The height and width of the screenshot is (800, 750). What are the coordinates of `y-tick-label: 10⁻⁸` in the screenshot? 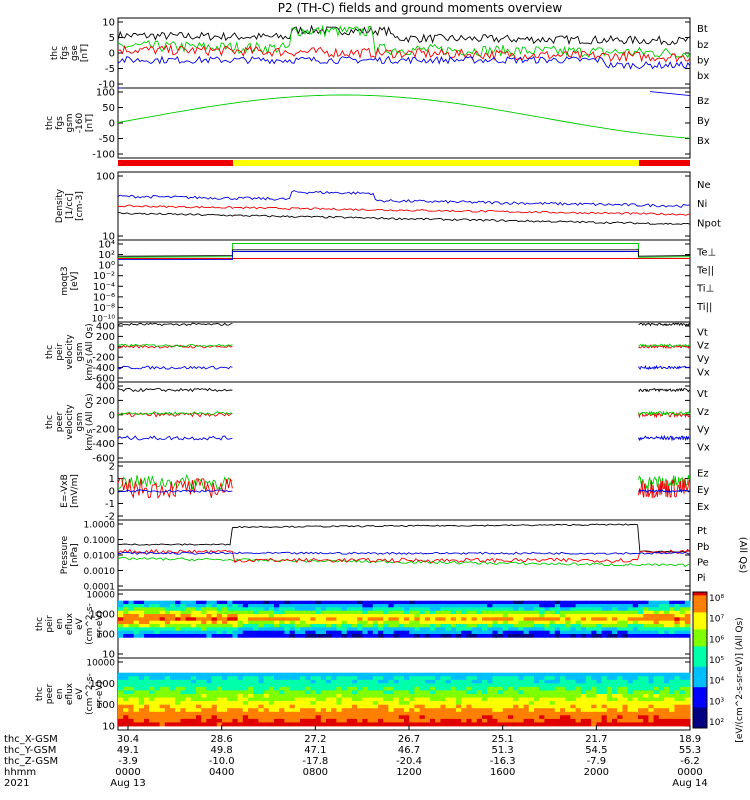 It's located at (104, 308).